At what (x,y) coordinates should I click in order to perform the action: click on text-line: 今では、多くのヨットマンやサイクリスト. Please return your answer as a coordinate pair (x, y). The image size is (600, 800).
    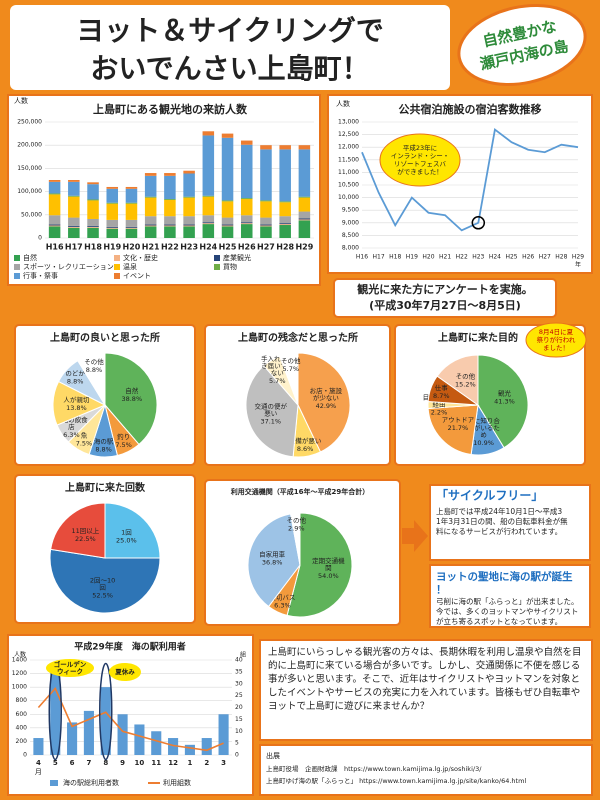
    Looking at the image, I should click on (507, 611).